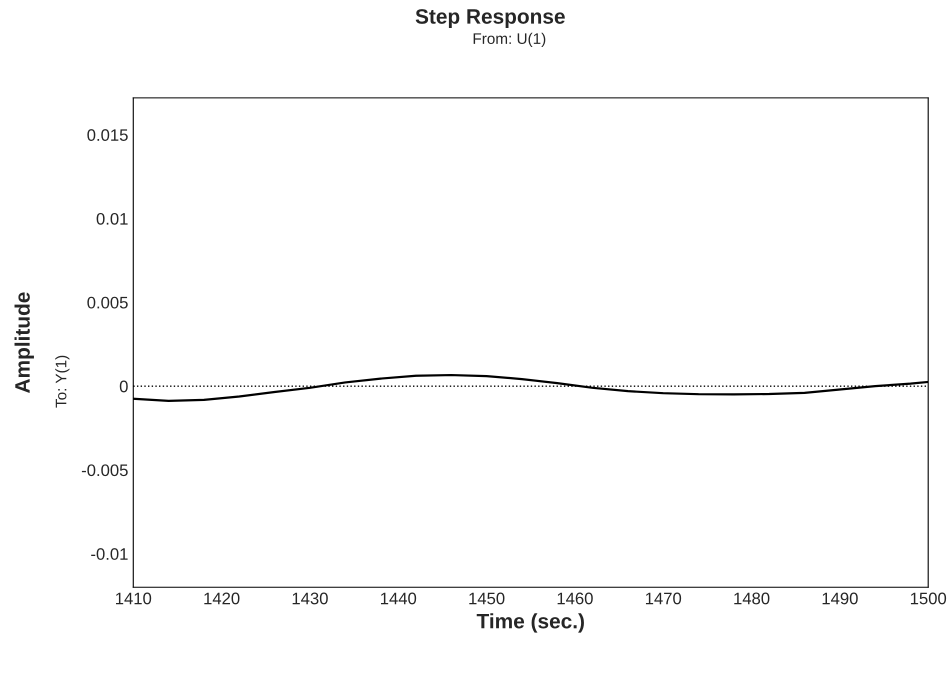  What do you see at coordinates (490, 18) in the screenshot?
I see `chart-title: Step Response` at bounding box center [490, 18].